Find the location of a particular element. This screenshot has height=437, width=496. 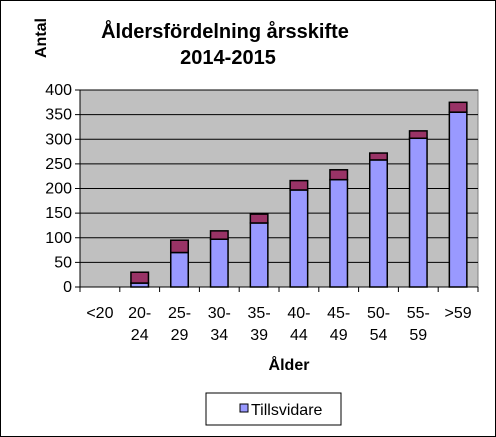

x-tick-label-2-1: 29 is located at coordinates (180, 335).